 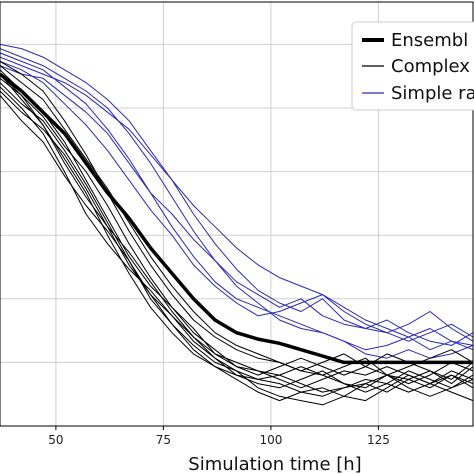 What do you see at coordinates (55, 440) in the screenshot?
I see `x-tick-label: 50` at bounding box center [55, 440].